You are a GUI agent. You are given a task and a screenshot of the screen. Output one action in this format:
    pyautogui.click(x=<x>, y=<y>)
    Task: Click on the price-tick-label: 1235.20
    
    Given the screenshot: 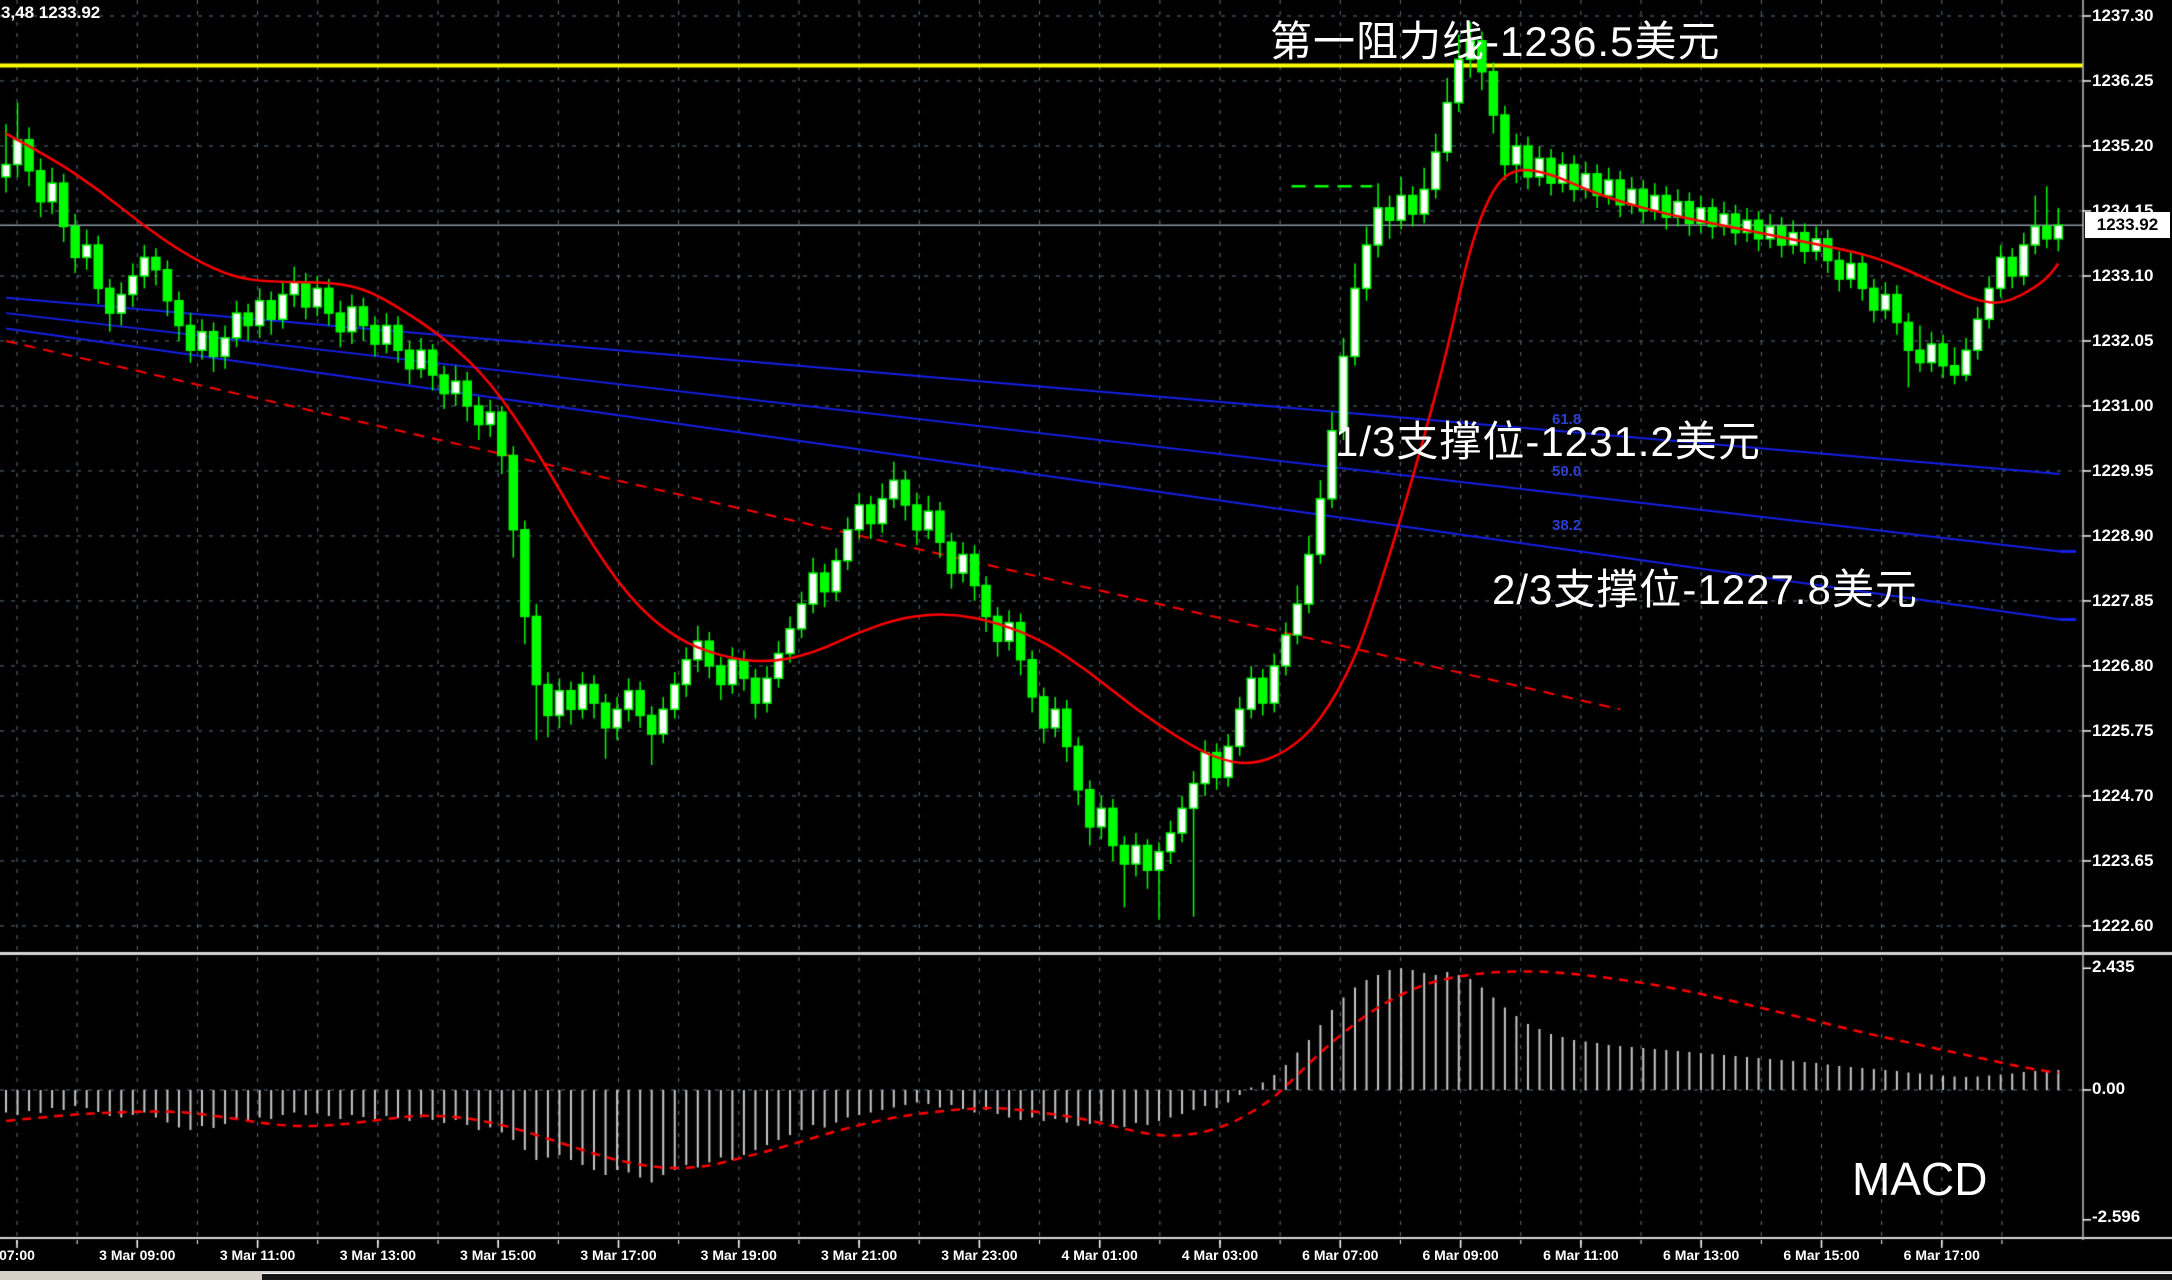 What is the action you would take?
    pyautogui.click(x=2123, y=145)
    